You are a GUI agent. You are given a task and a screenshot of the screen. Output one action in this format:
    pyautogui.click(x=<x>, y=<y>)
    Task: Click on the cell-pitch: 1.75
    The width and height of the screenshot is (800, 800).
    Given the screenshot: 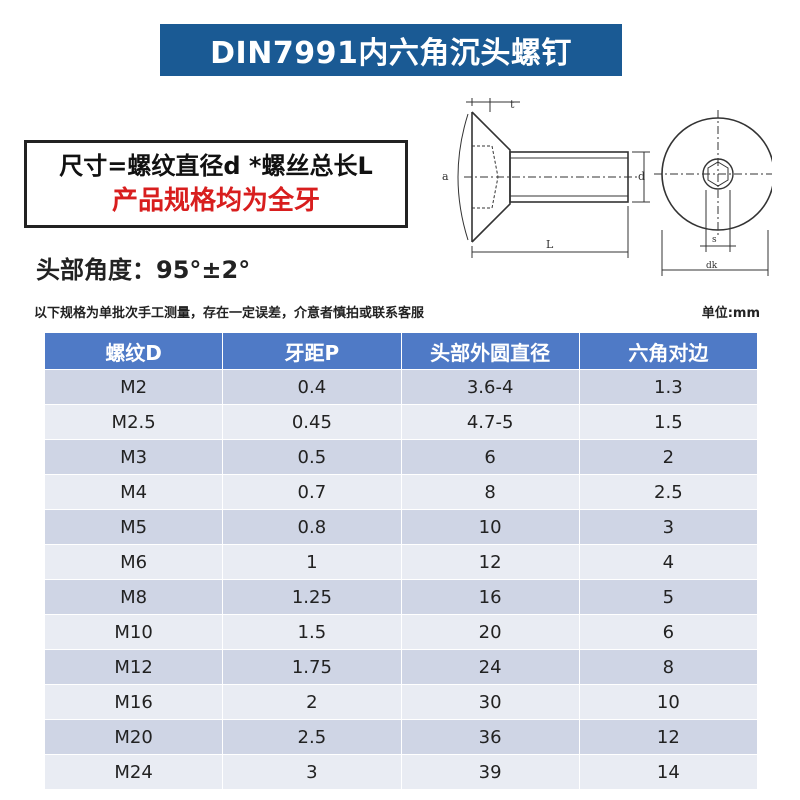 What is the action you would take?
    pyautogui.click(x=312, y=667)
    